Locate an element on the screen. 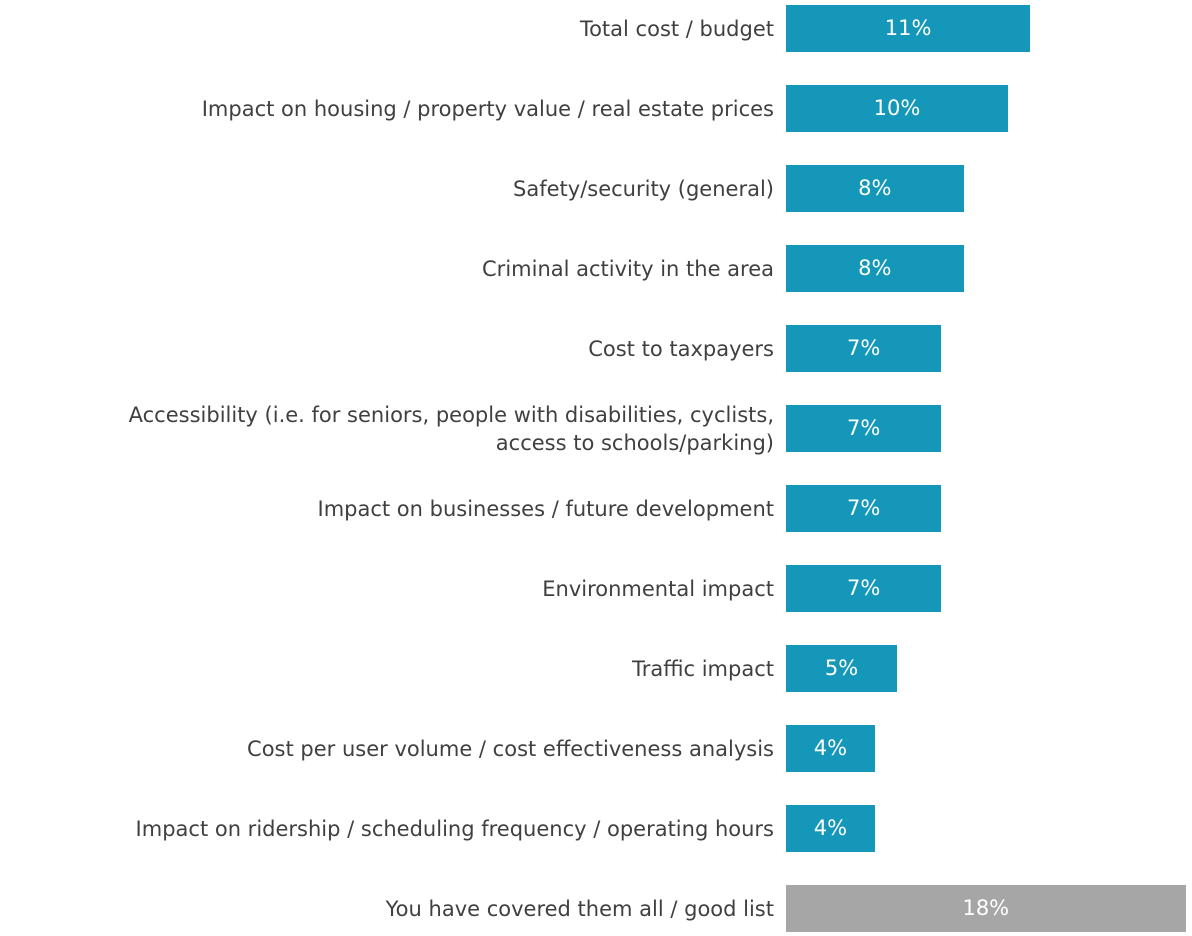  category-label: Traffic impact is located at coordinates (702, 668).